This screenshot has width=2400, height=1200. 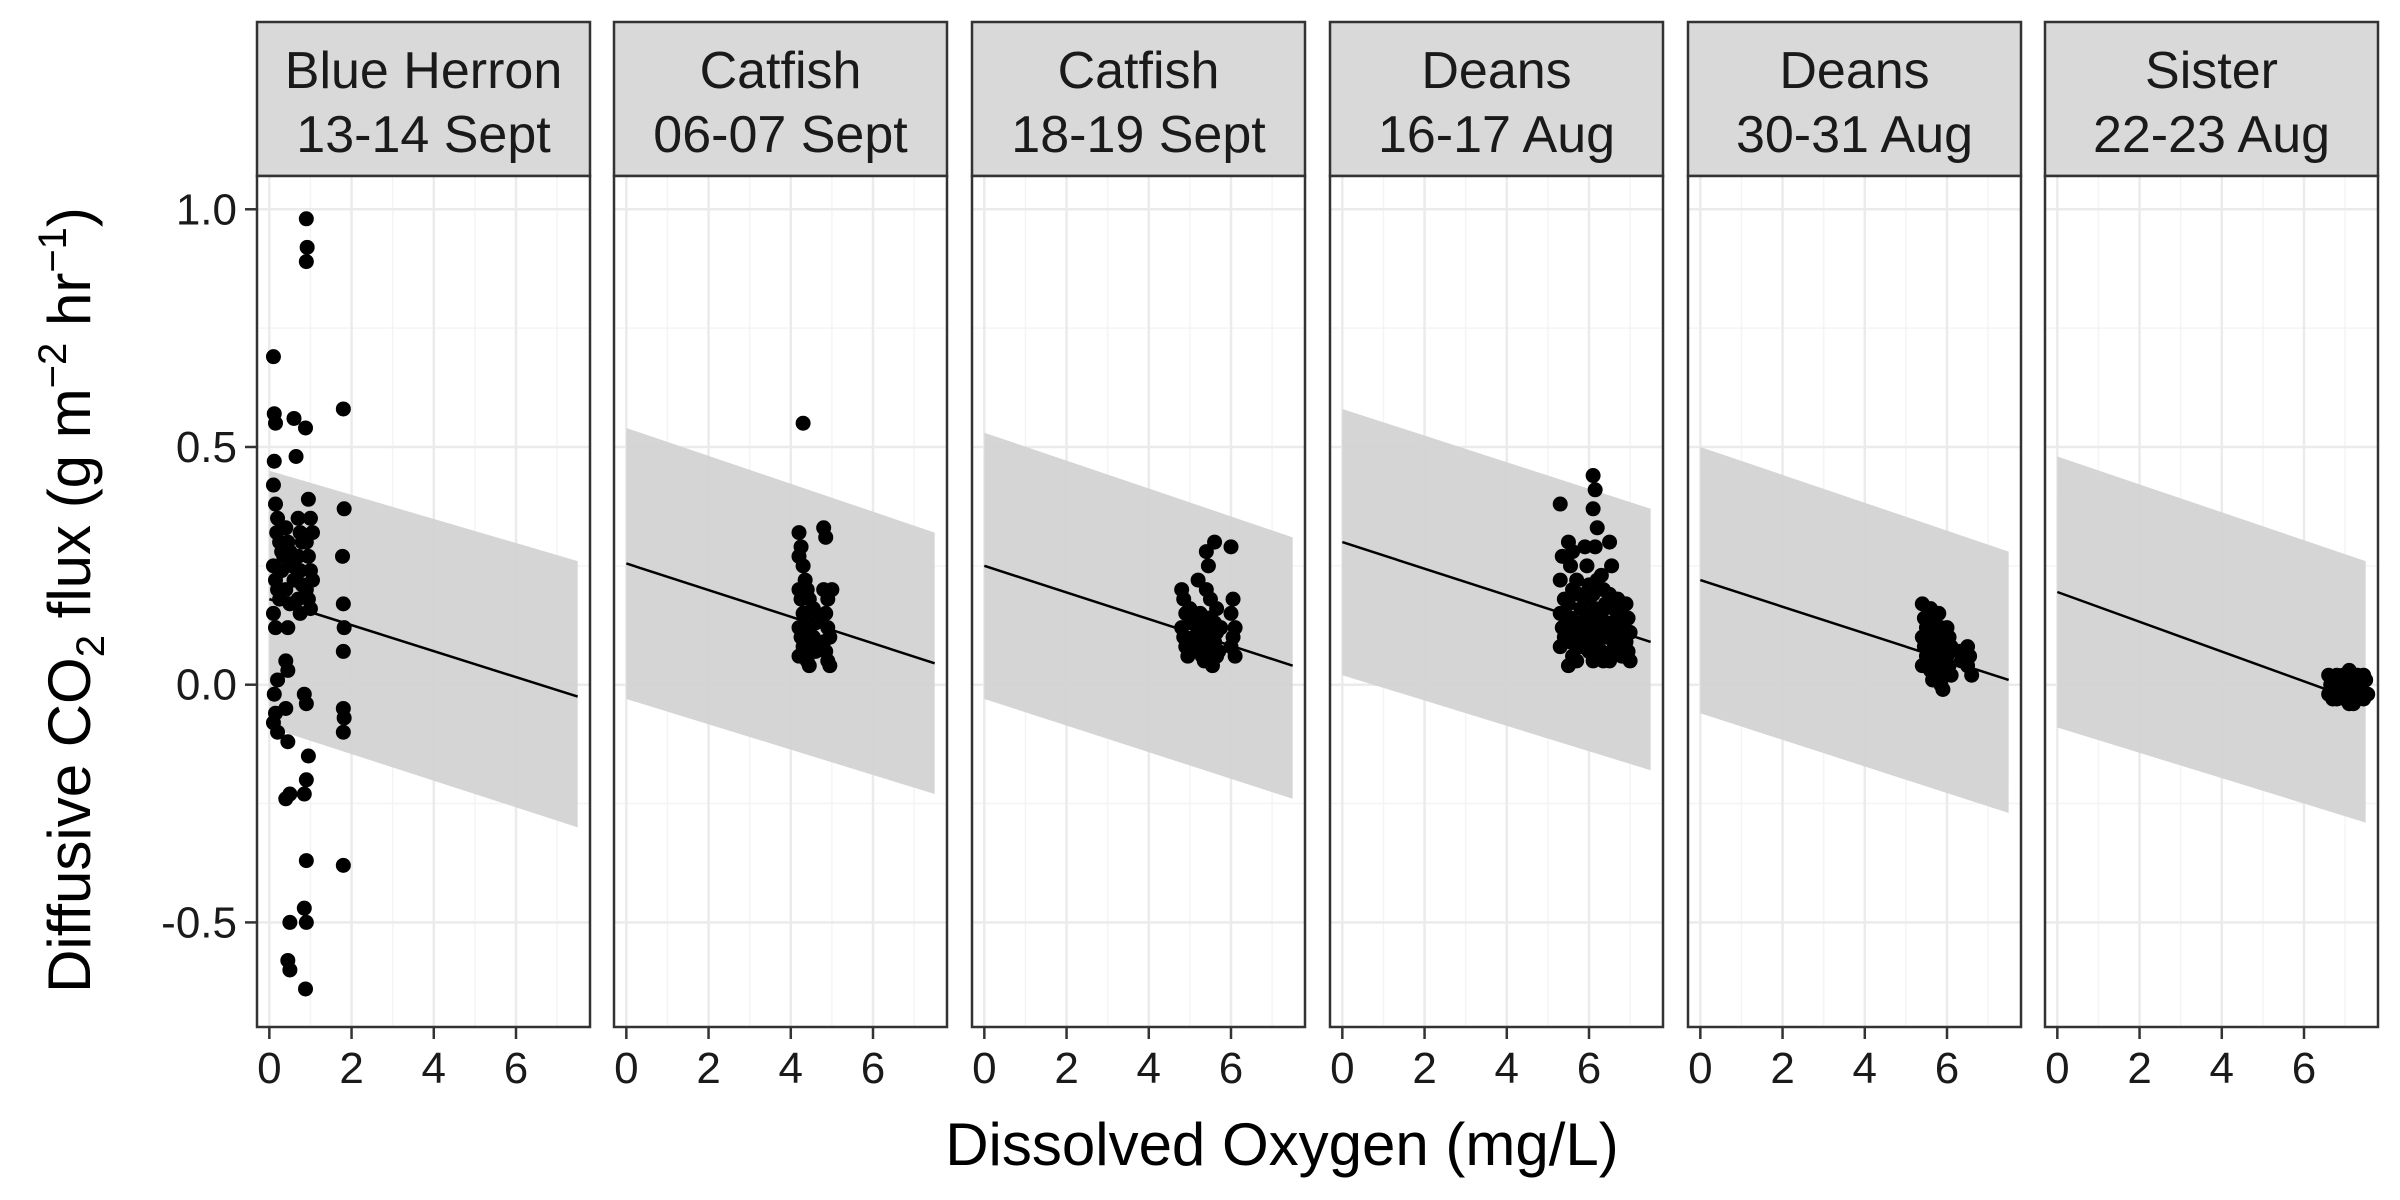 I want to click on panel-4: Deans 16-17 Aug 0 2 4 6, so click(x=1496, y=556).